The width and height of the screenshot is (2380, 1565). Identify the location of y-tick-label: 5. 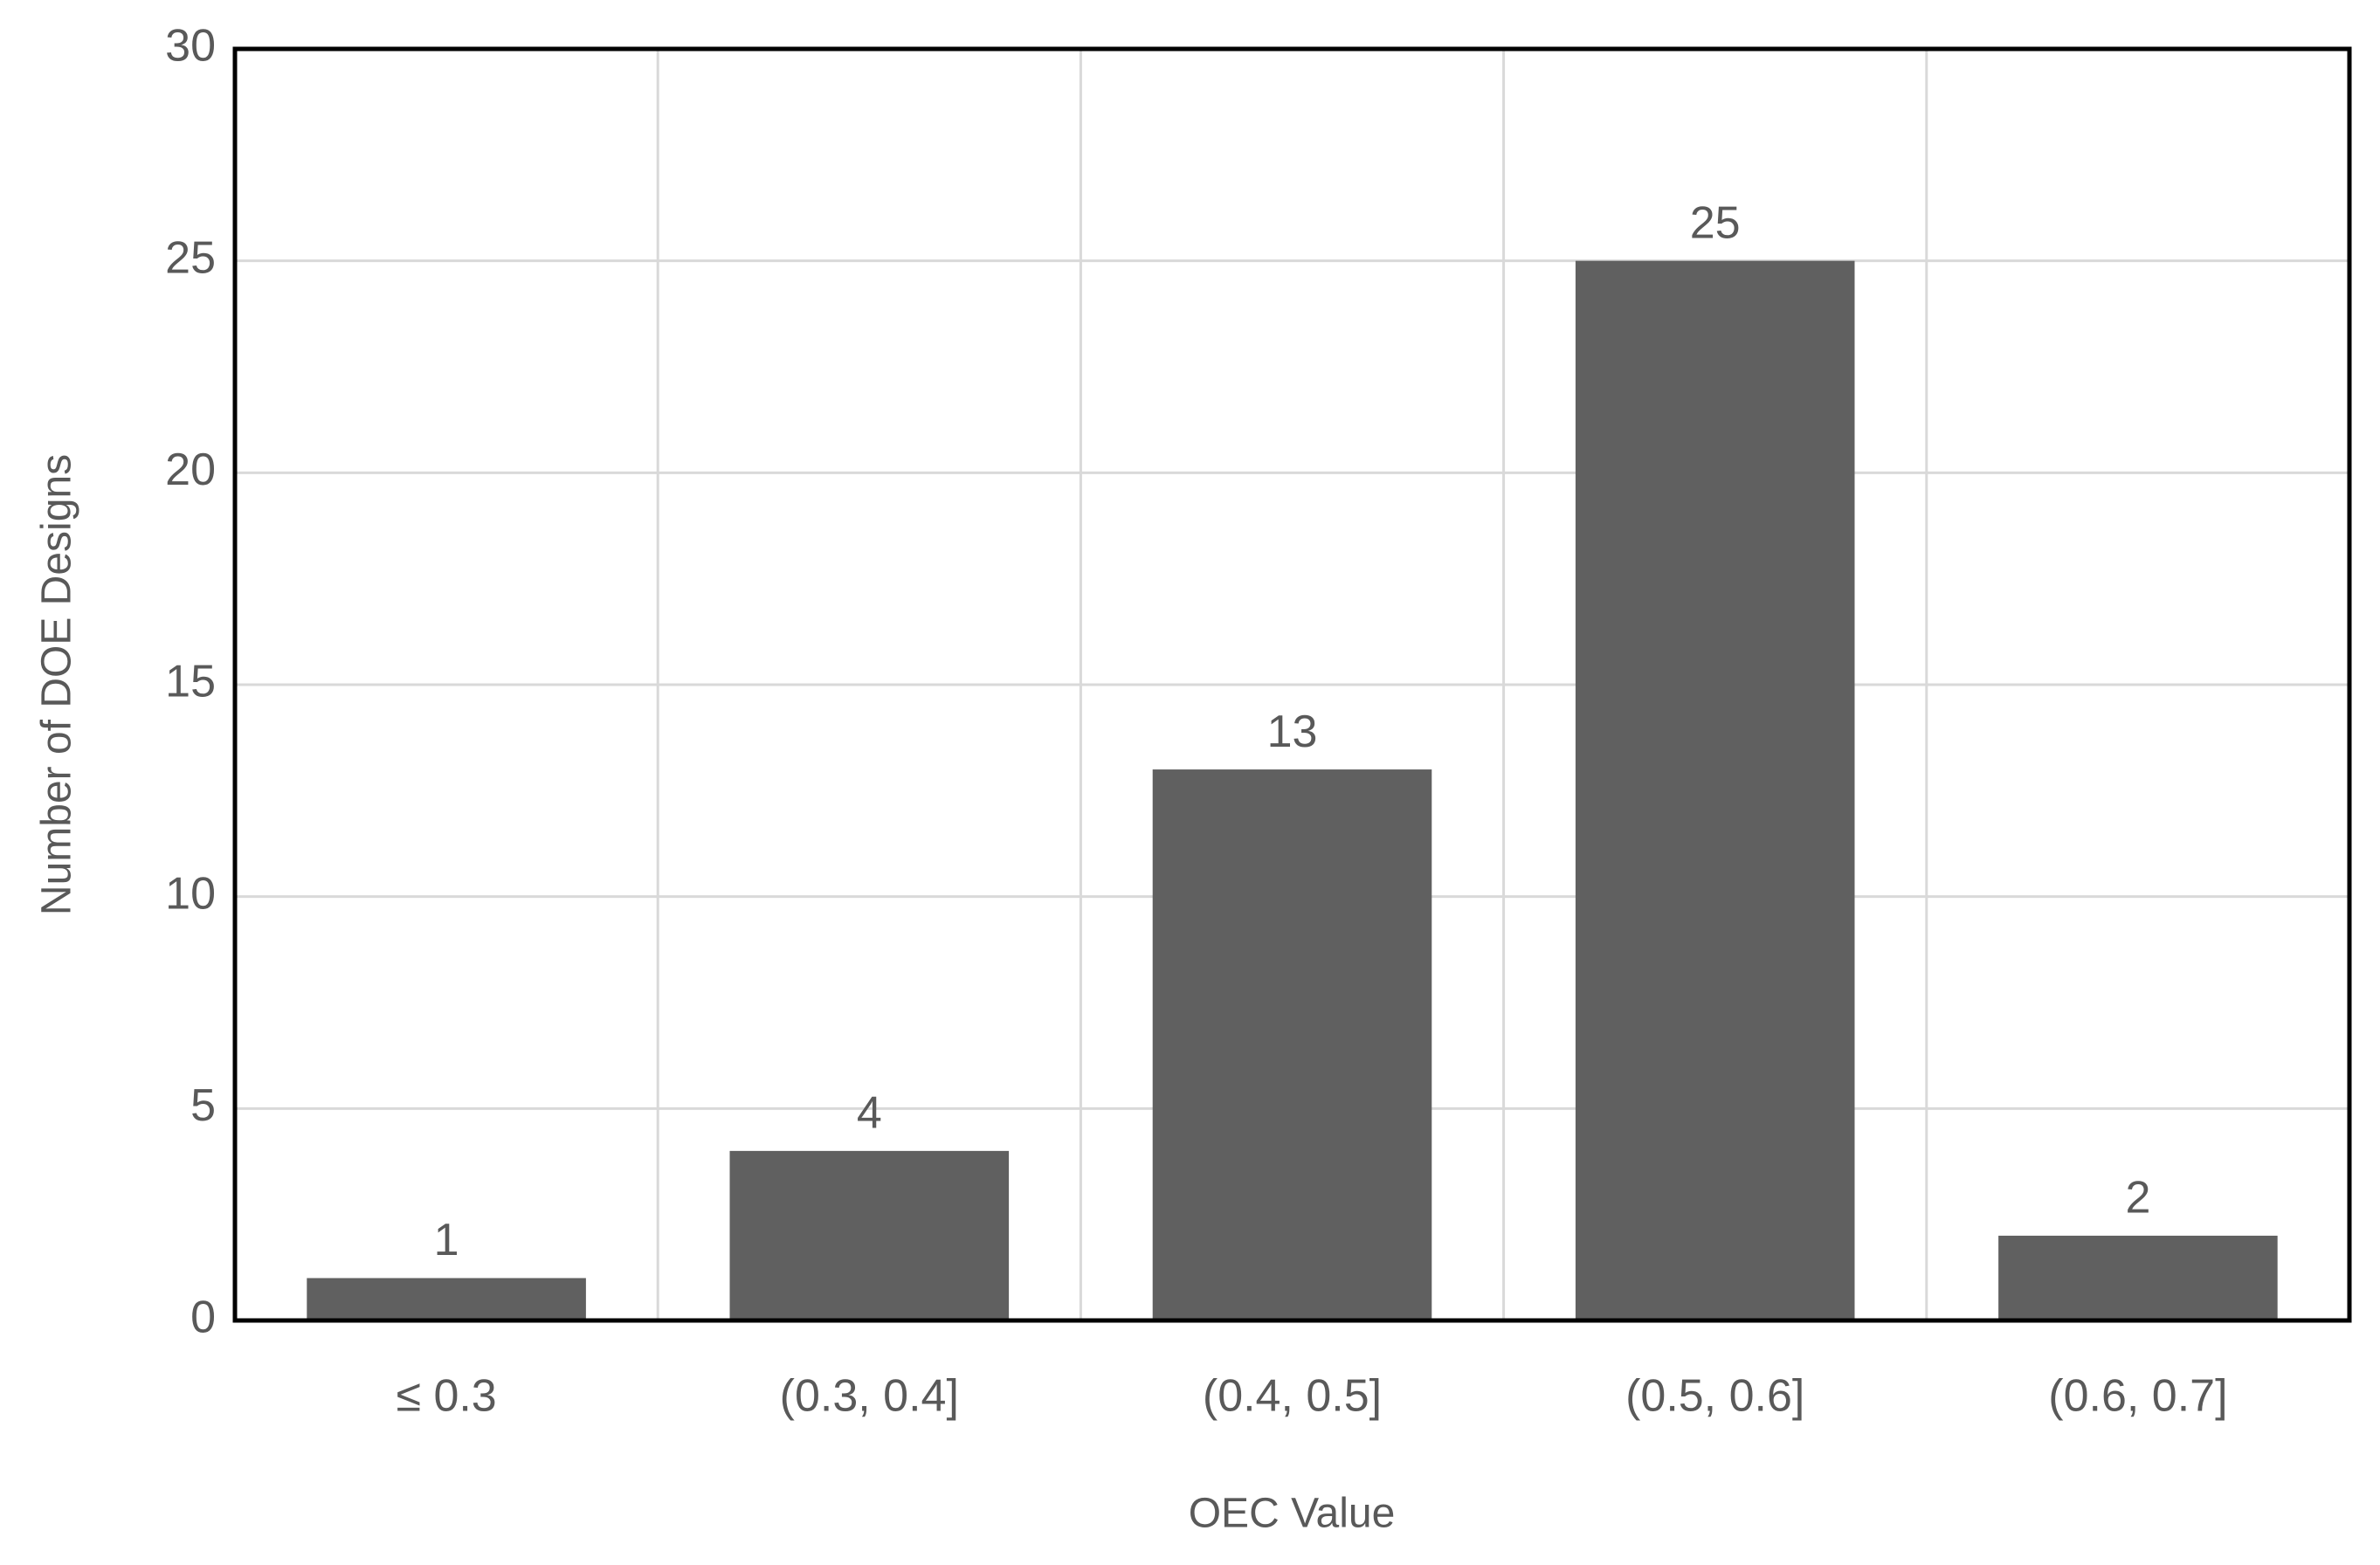
(203, 1106).